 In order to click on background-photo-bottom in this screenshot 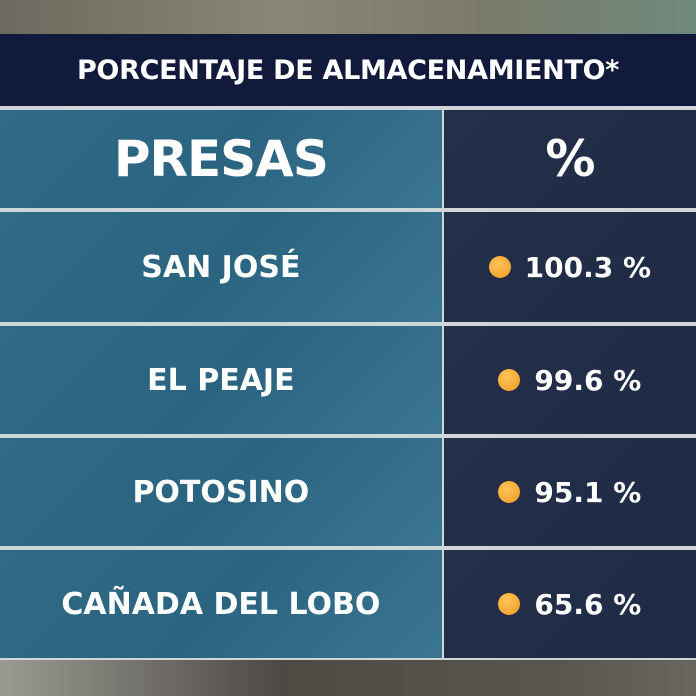, I will do `click(348, 678)`.